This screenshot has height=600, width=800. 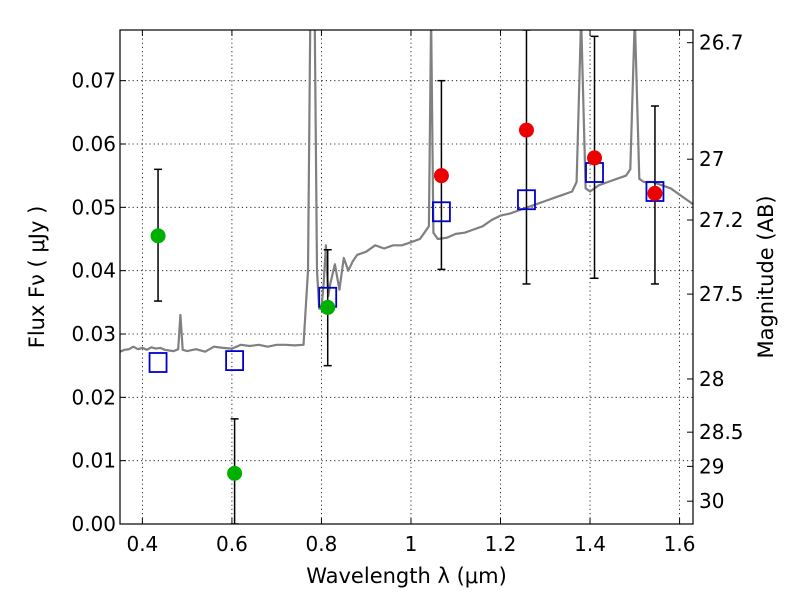 What do you see at coordinates (590, 544) in the screenshot?
I see `x-tick-label: 1.4` at bounding box center [590, 544].